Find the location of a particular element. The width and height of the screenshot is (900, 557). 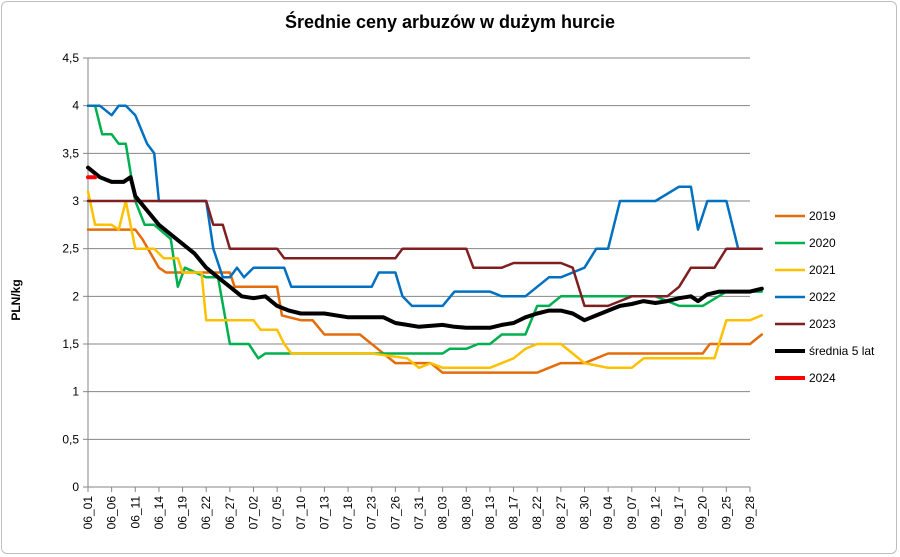

x-tick-label: 08_22 is located at coordinates (537, 513).